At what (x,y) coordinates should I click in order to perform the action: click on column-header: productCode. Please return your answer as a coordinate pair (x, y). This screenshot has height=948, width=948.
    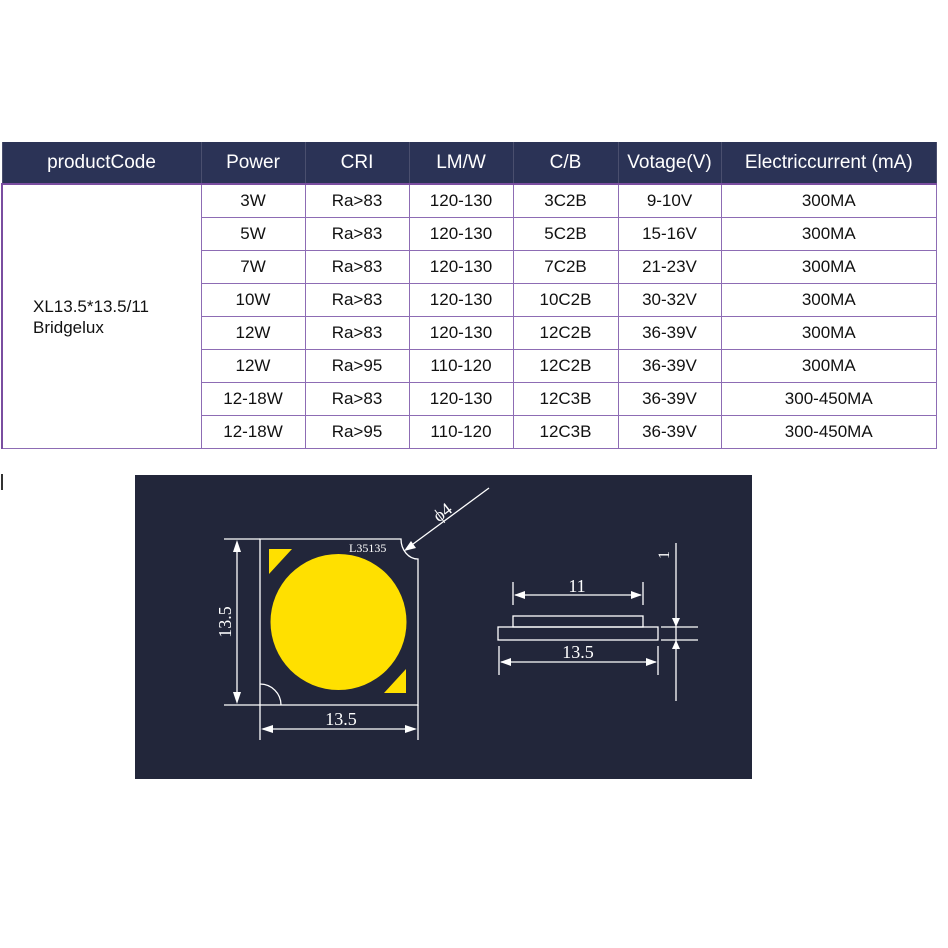
    Looking at the image, I should click on (101, 163).